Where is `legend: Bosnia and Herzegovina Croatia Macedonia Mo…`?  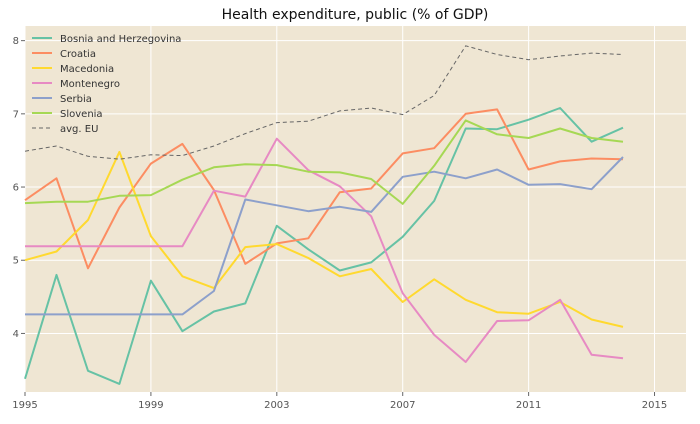 legend: Bosnia and Herzegovina Croatia Macedonia Mo… is located at coordinates (106, 84).